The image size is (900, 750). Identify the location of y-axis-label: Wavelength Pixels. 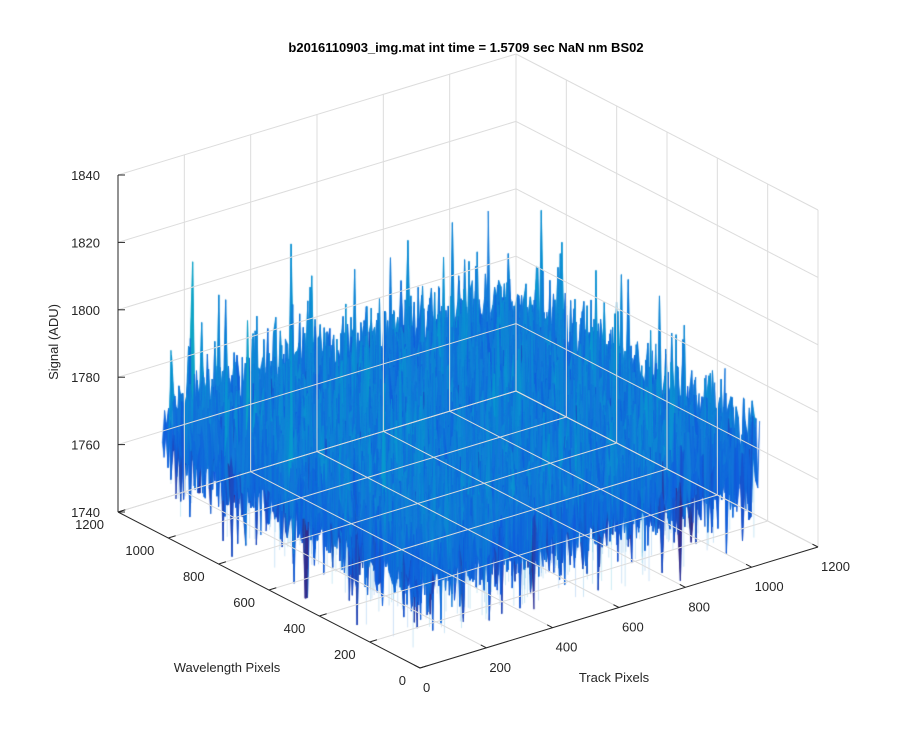
(227, 667).